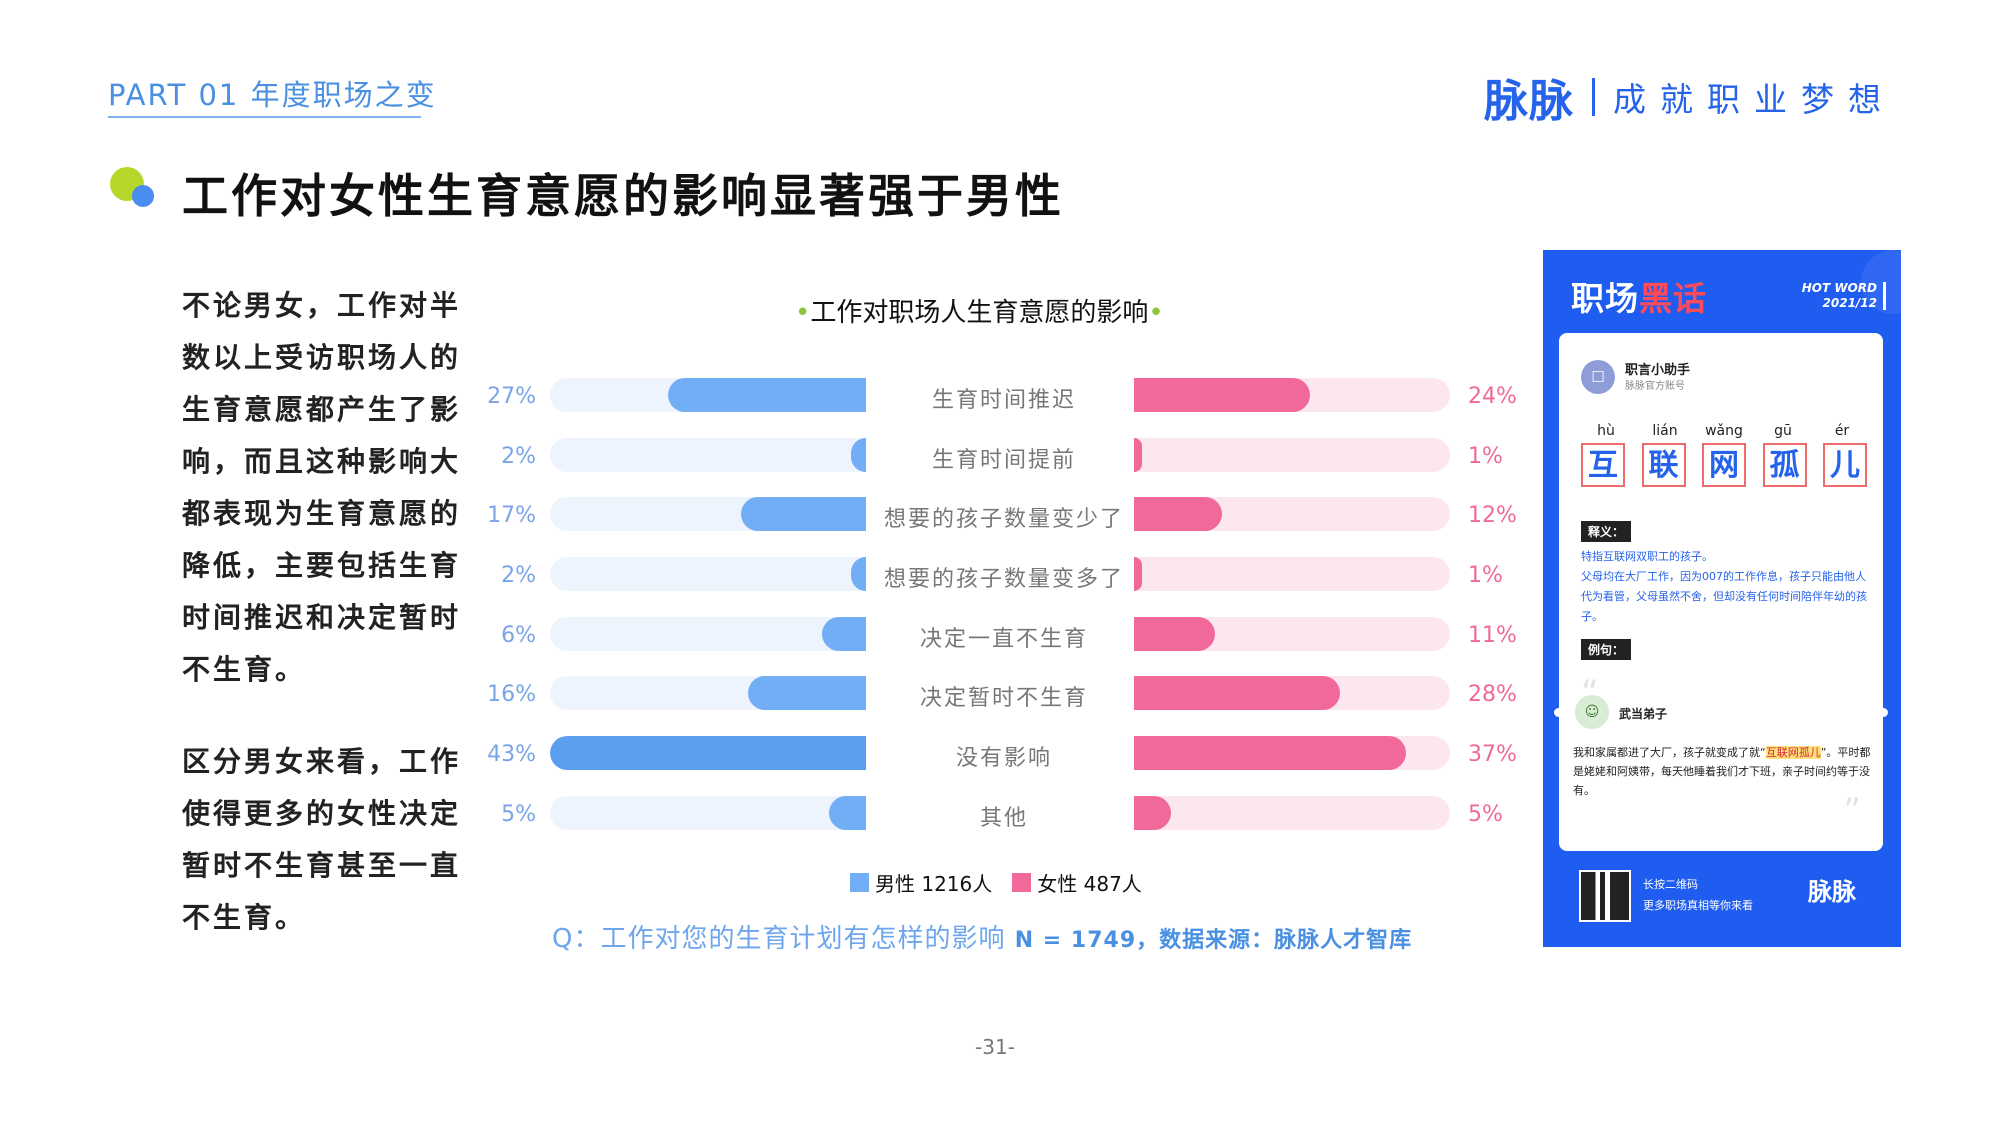 This screenshot has width=1995, height=1122. I want to click on male-value-label: 27%, so click(511, 396).